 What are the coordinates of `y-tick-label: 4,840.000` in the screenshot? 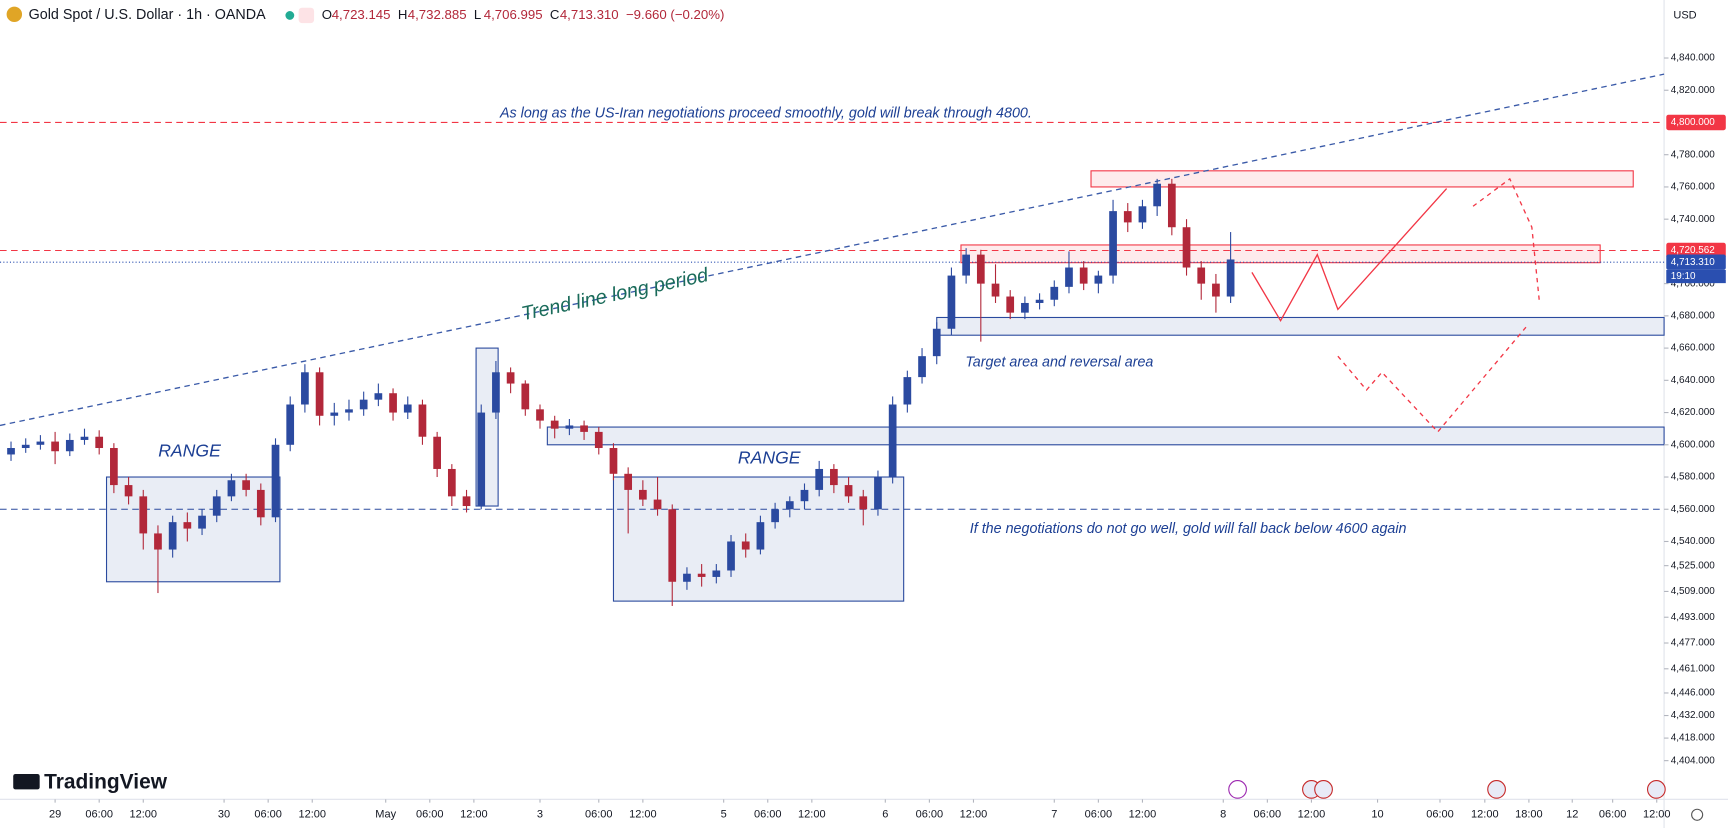 It's located at (1693, 58).